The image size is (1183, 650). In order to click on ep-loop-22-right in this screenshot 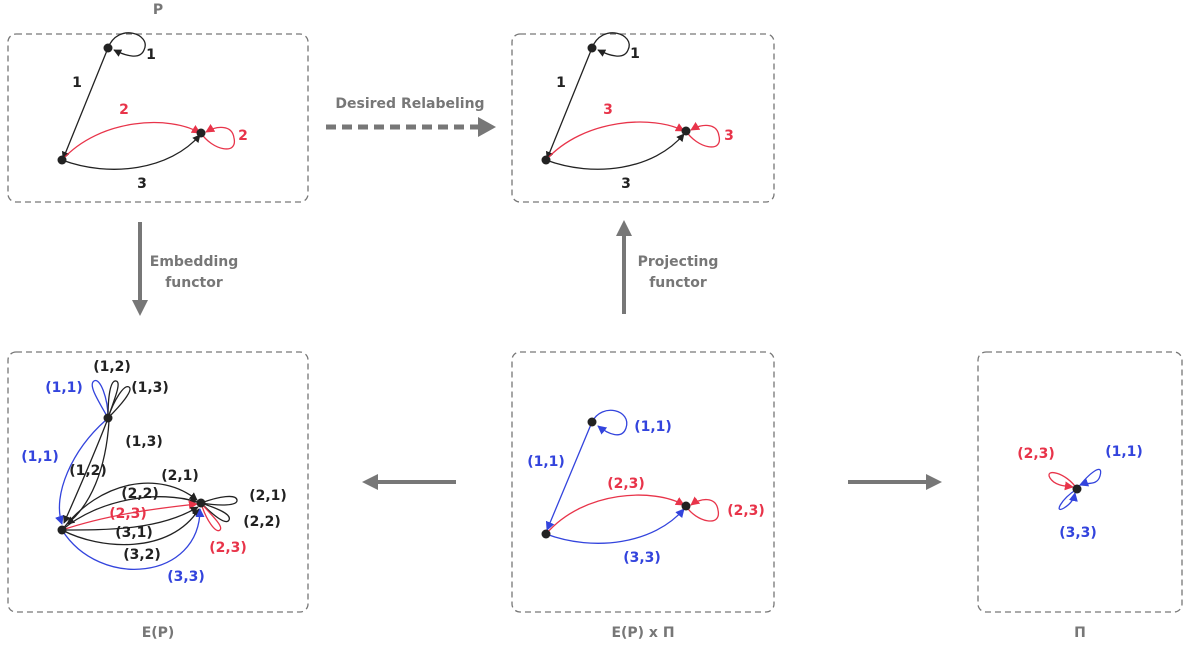, I will do `click(215, 512)`.